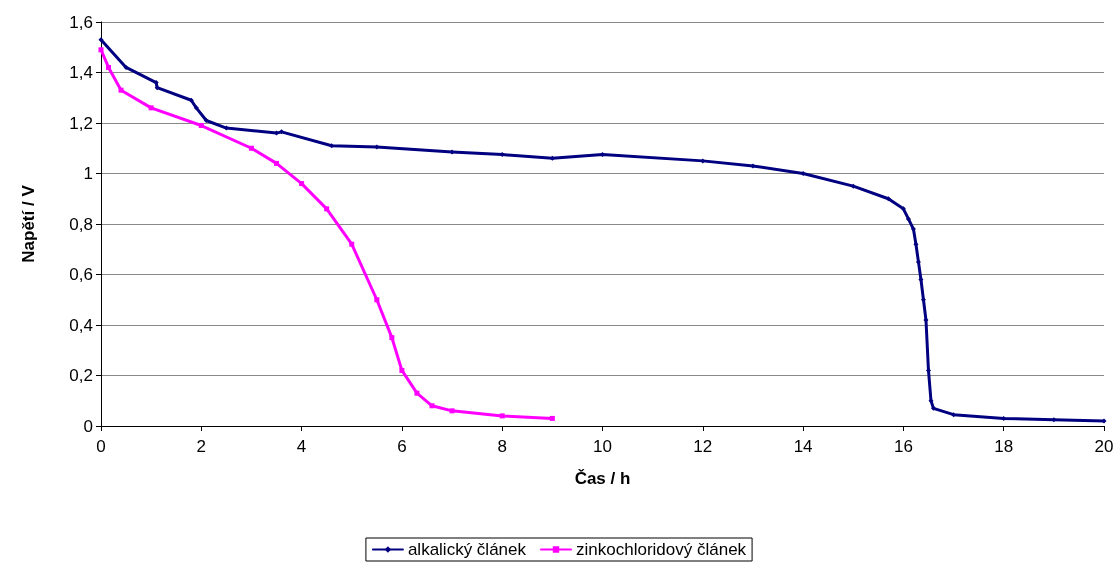 The image size is (1118, 569). I want to click on x-tick-label: 14, so click(803, 446).